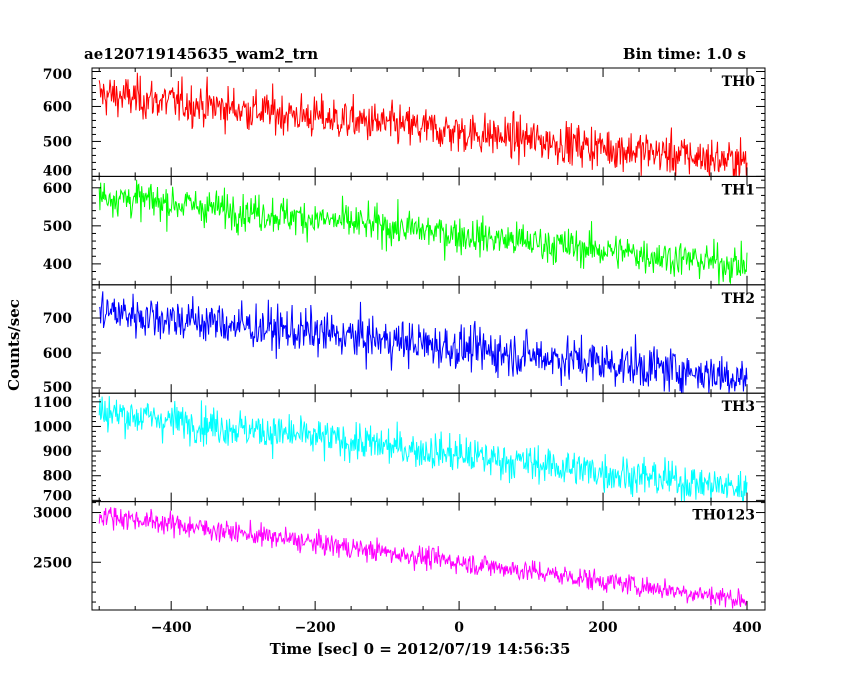  I want to click on panel-frame-th3, so click(428, 447).